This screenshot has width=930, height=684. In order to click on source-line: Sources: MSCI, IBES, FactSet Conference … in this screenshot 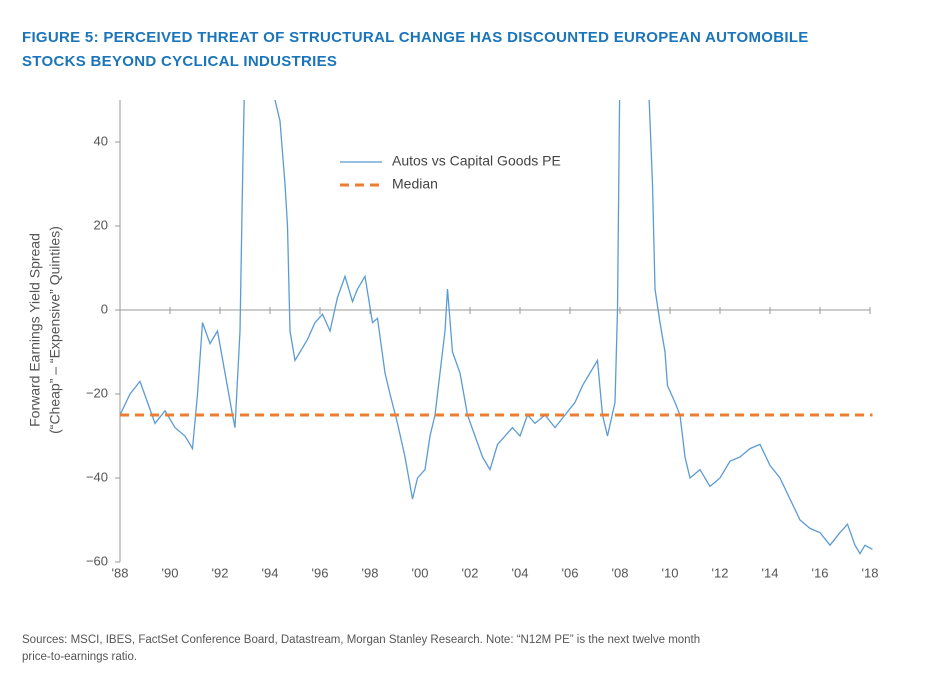, I will do `click(361, 640)`.